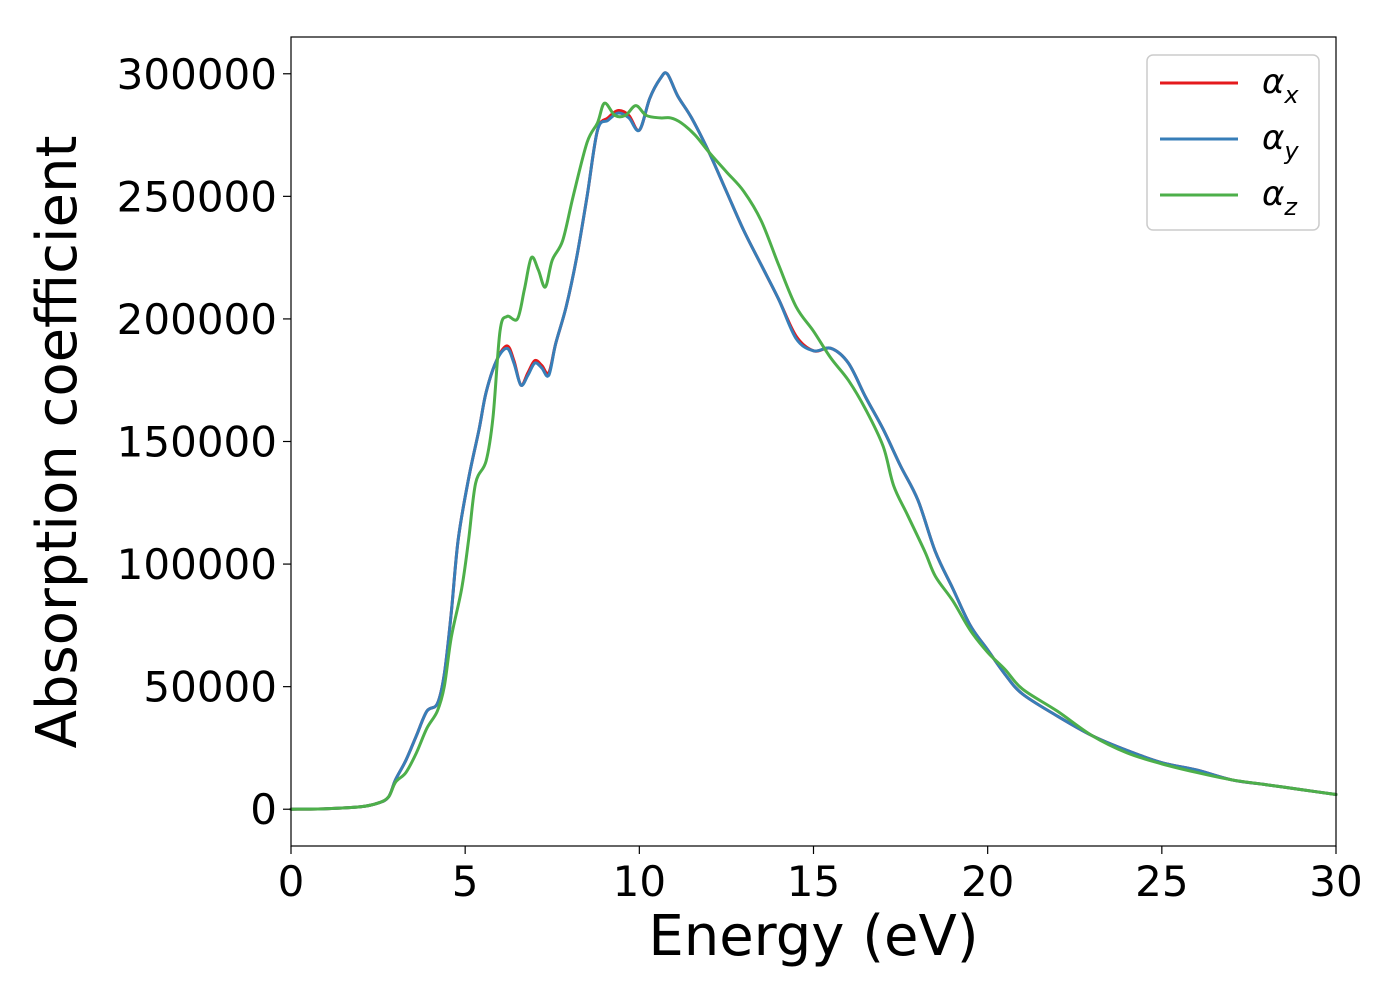 The height and width of the screenshot is (1000, 1400). What do you see at coordinates (1335, 881) in the screenshot?
I see `x-tick-label: 30` at bounding box center [1335, 881].